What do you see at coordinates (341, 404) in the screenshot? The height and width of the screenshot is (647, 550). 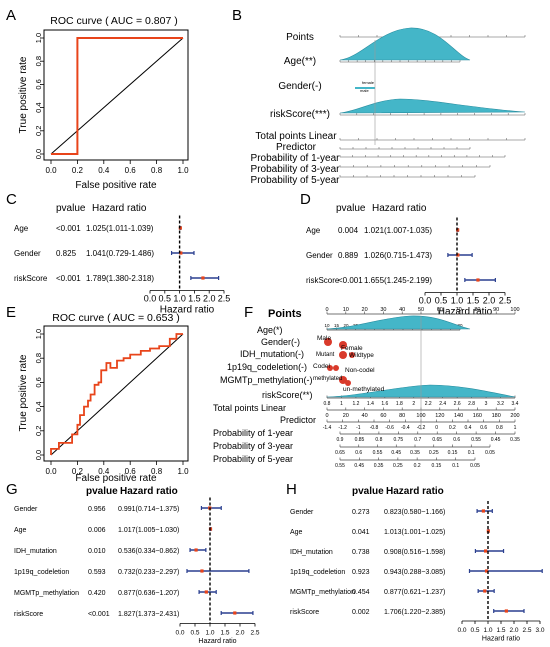 I see `nomo-f-risk-tick-label: 1` at bounding box center [341, 404].